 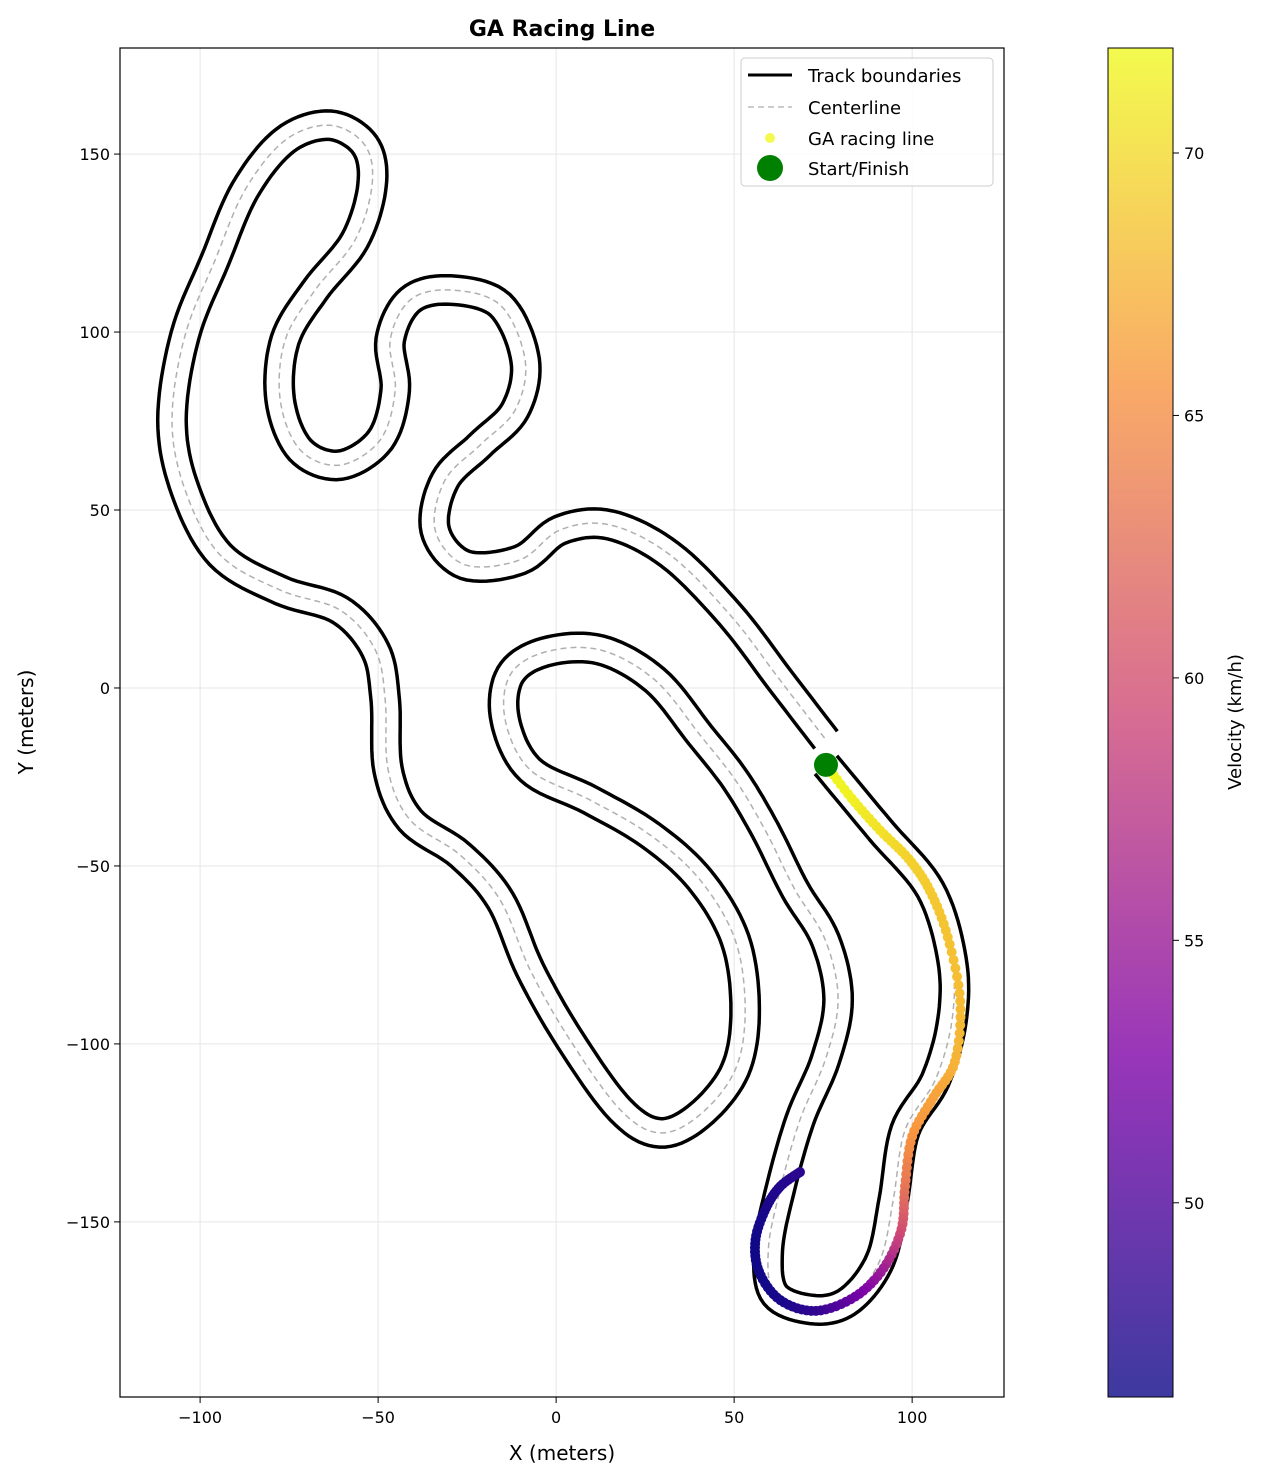 I want to click on colorbar-ticks: 50 55 60 65 70, so click(x=1188, y=678).